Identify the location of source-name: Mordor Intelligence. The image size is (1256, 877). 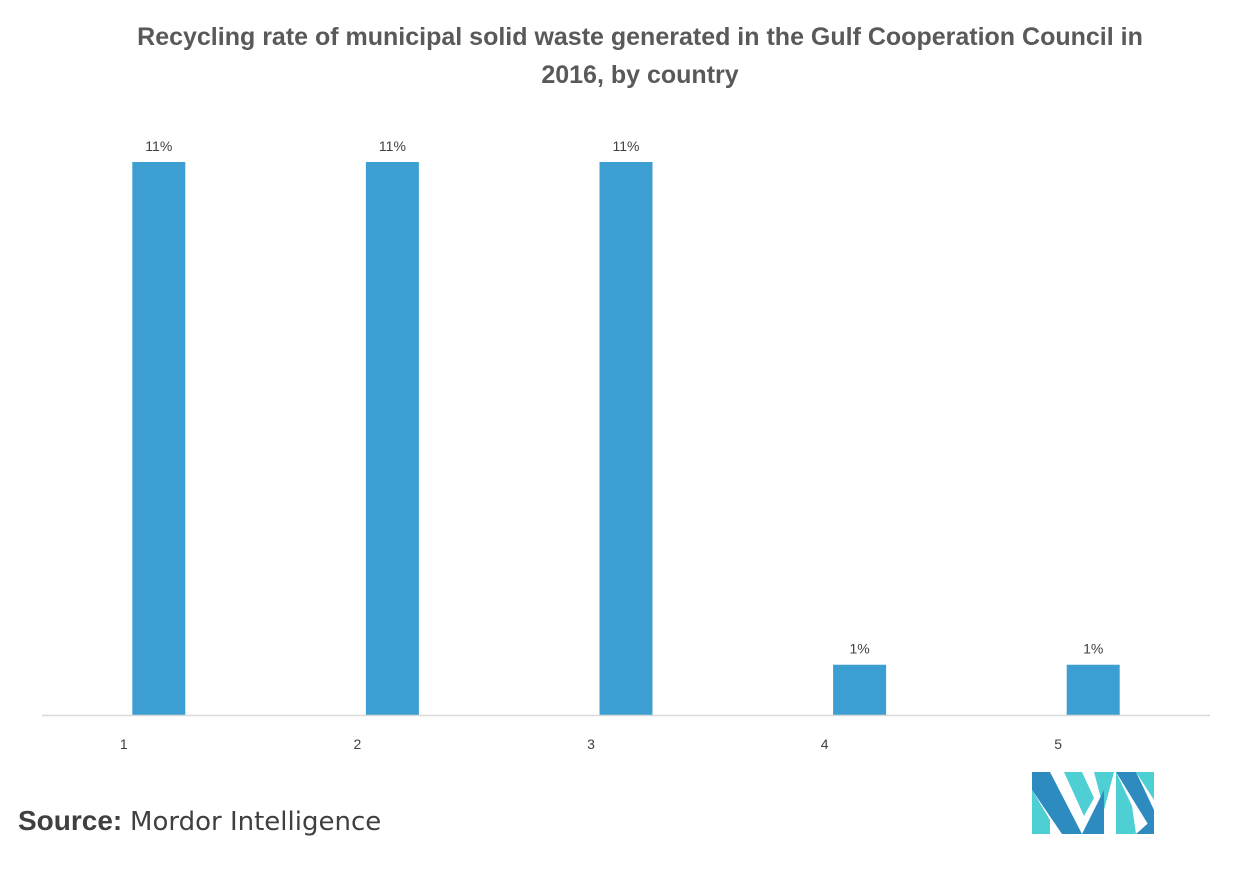
(256, 822).